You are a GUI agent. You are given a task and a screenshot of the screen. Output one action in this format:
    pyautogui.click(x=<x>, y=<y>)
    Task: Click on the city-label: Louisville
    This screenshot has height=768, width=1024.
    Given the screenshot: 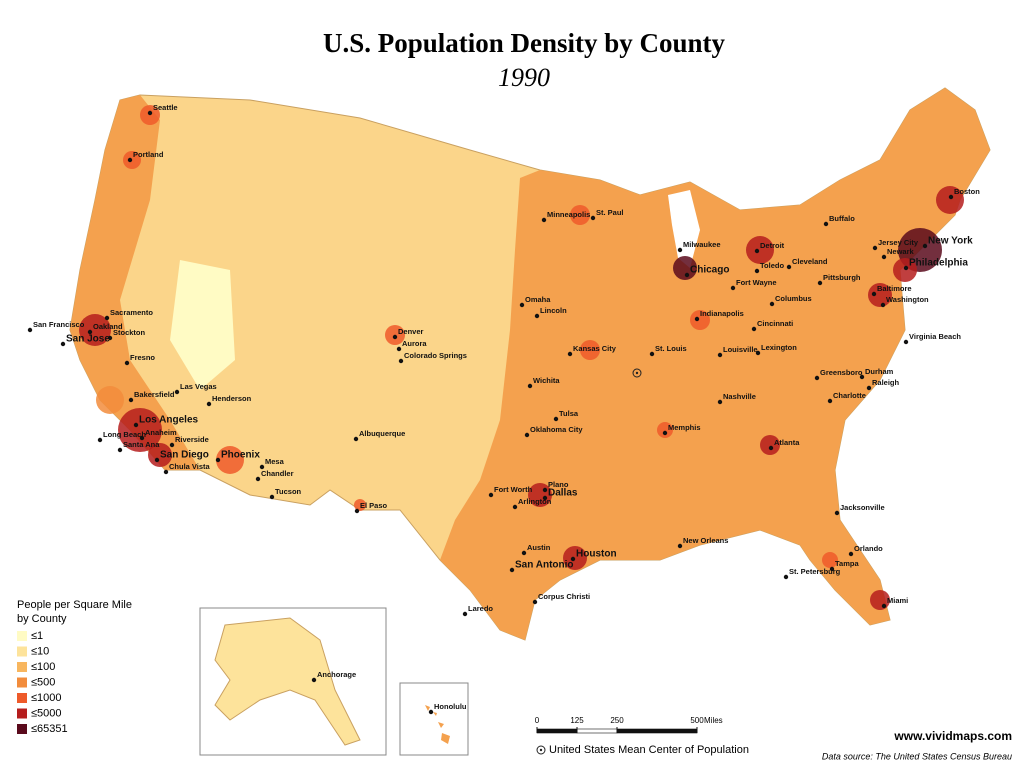 What is the action you would take?
    pyautogui.click(x=740, y=349)
    